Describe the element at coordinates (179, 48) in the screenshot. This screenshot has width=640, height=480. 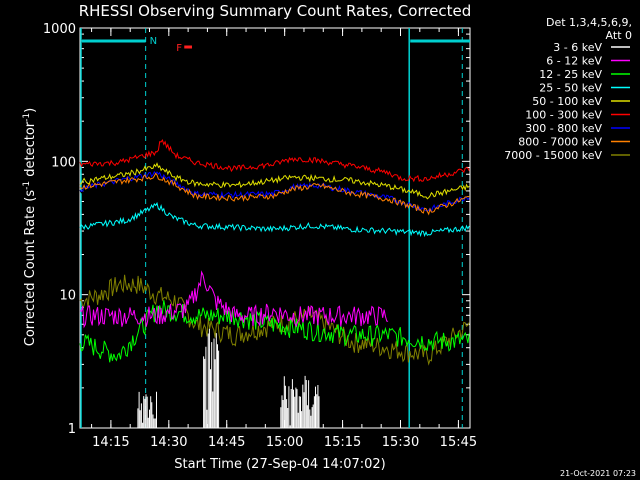
I see `flare-label: F` at that location.